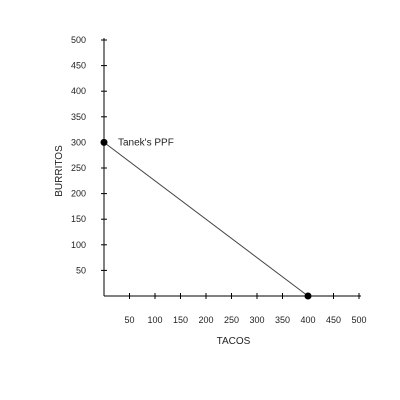  What do you see at coordinates (180, 320) in the screenshot?
I see `x-tick-label: 150` at bounding box center [180, 320].